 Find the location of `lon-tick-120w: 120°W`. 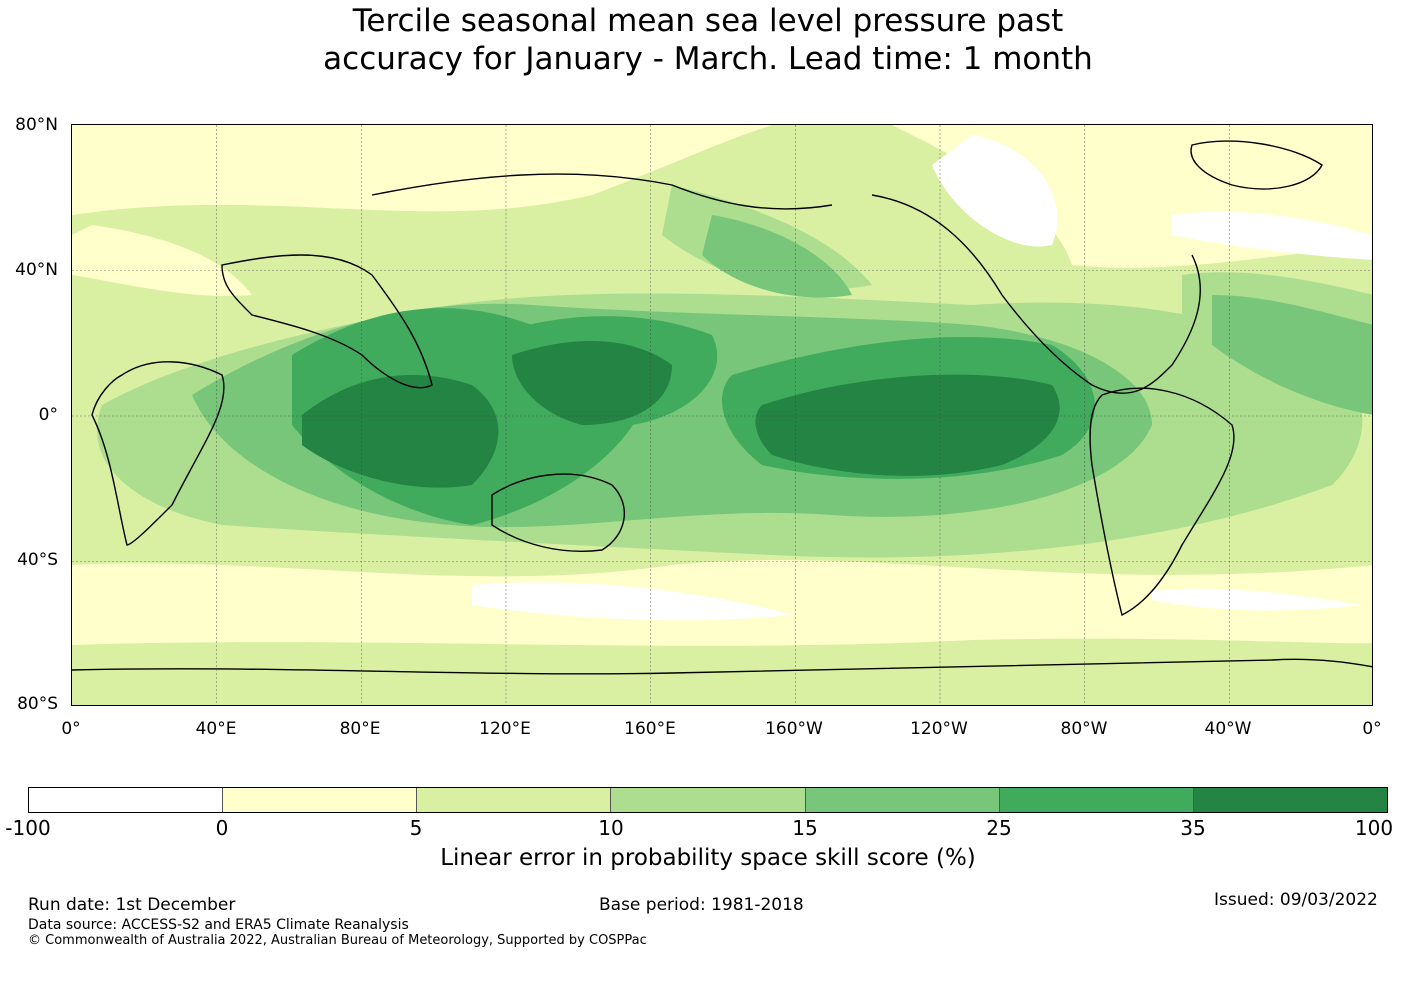

lon-tick-120w: 120°W is located at coordinates (939, 729).